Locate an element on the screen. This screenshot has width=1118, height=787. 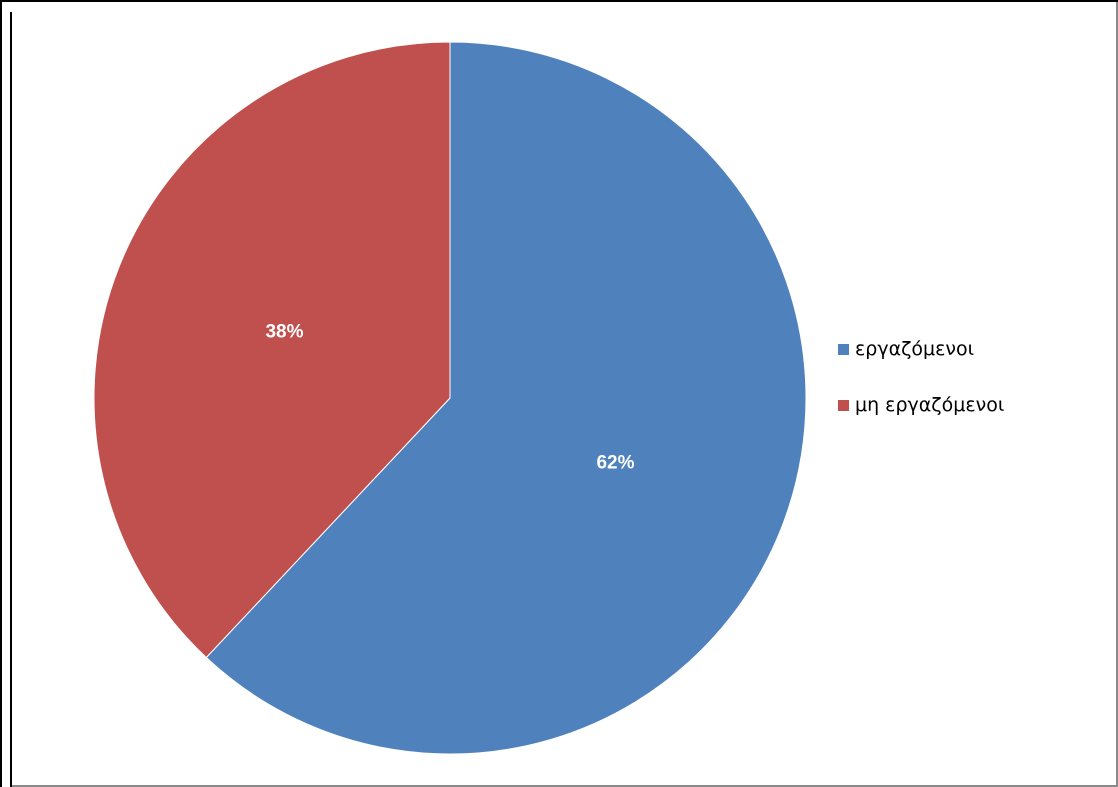
legend-label-1: μη εργαζόμενοι is located at coordinates (930, 405).